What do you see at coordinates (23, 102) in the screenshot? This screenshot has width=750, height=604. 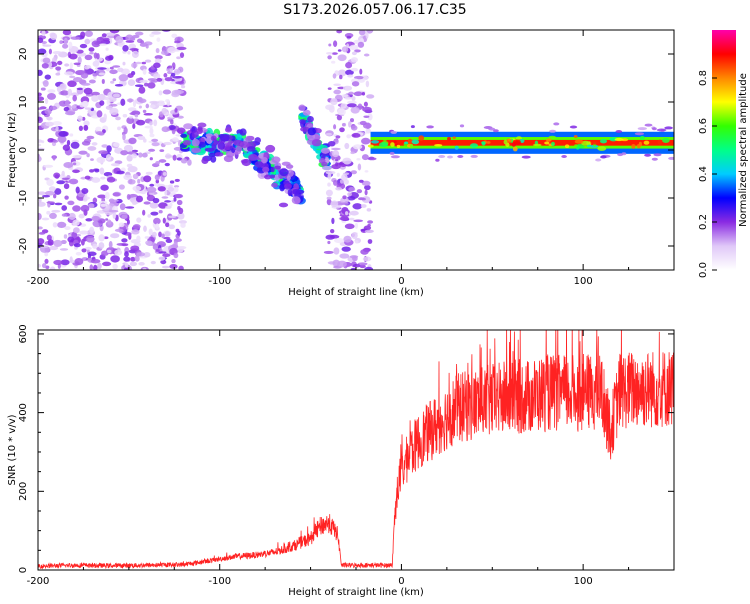 I see `heatmap-y-tick-label: 10` at bounding box center [23, 102].